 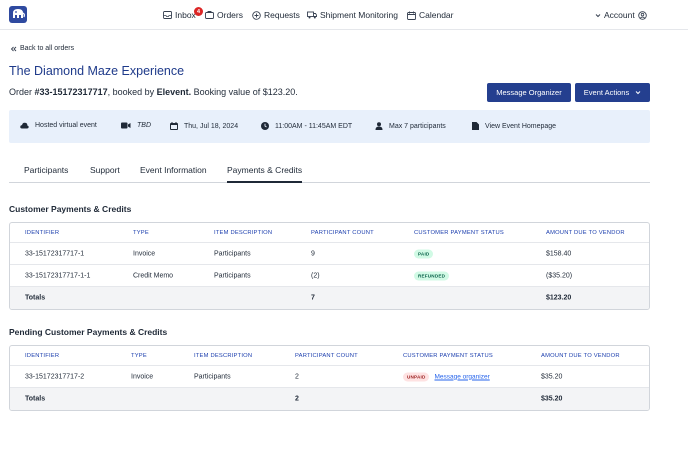 What do you see at coordinates (314, 126) in the screenshot?
I see `event-time-text: 11:00AM - 11:45AM EDT` at bounding box center [314, 126].